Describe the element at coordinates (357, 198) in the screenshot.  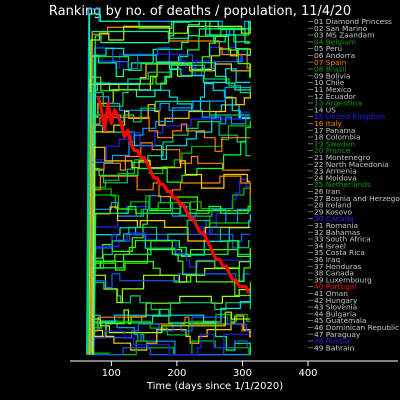
I see `rank-label: 27 Bosnia and Herzegovina` at that location.